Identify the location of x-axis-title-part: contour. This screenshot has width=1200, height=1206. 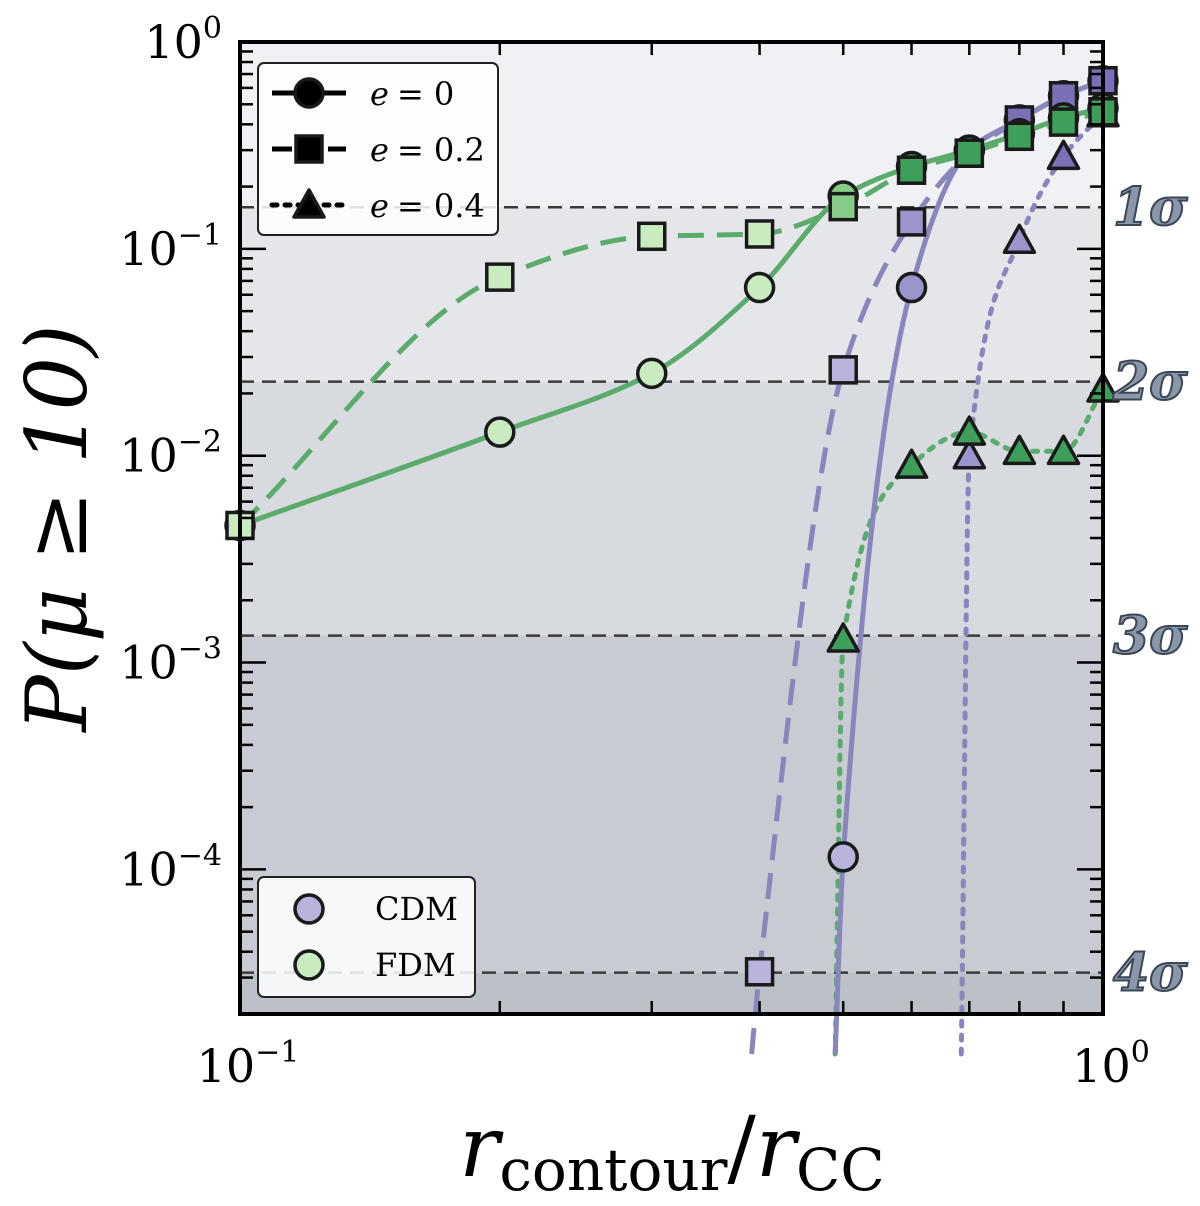
(613, 1170).